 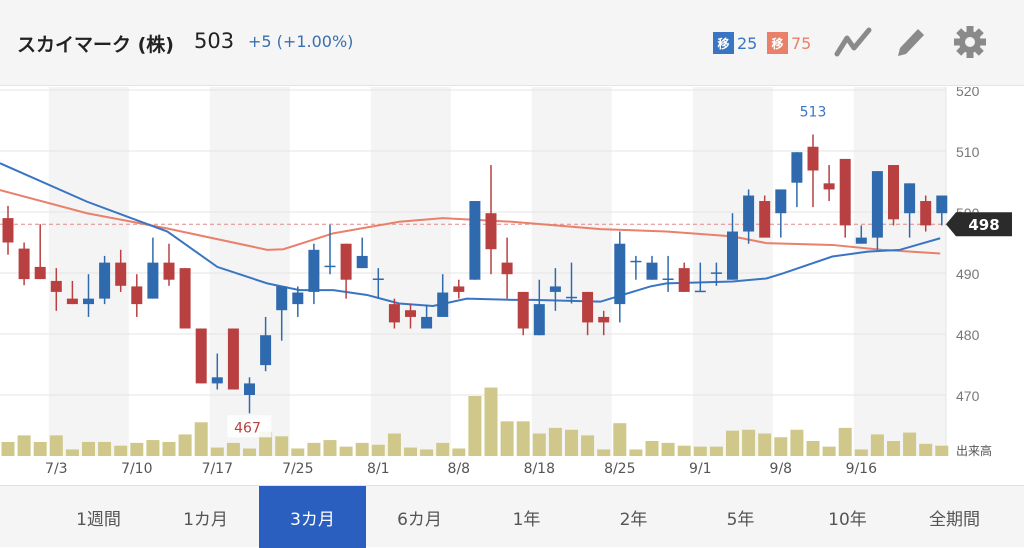 I want to click on tab-period: 1週間, so click(x=98, y=519).